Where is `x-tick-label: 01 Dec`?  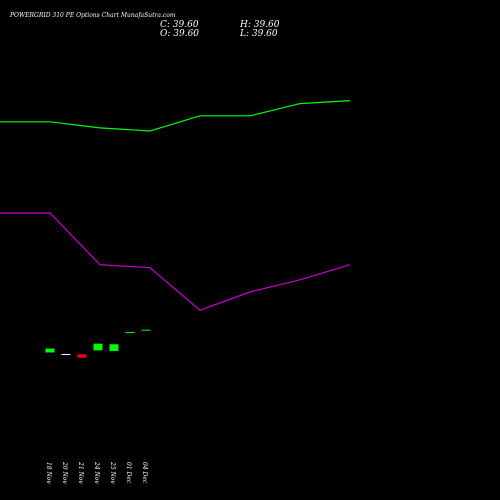
x-tick-label: 01 Dec is located at coordinates (128, 473).